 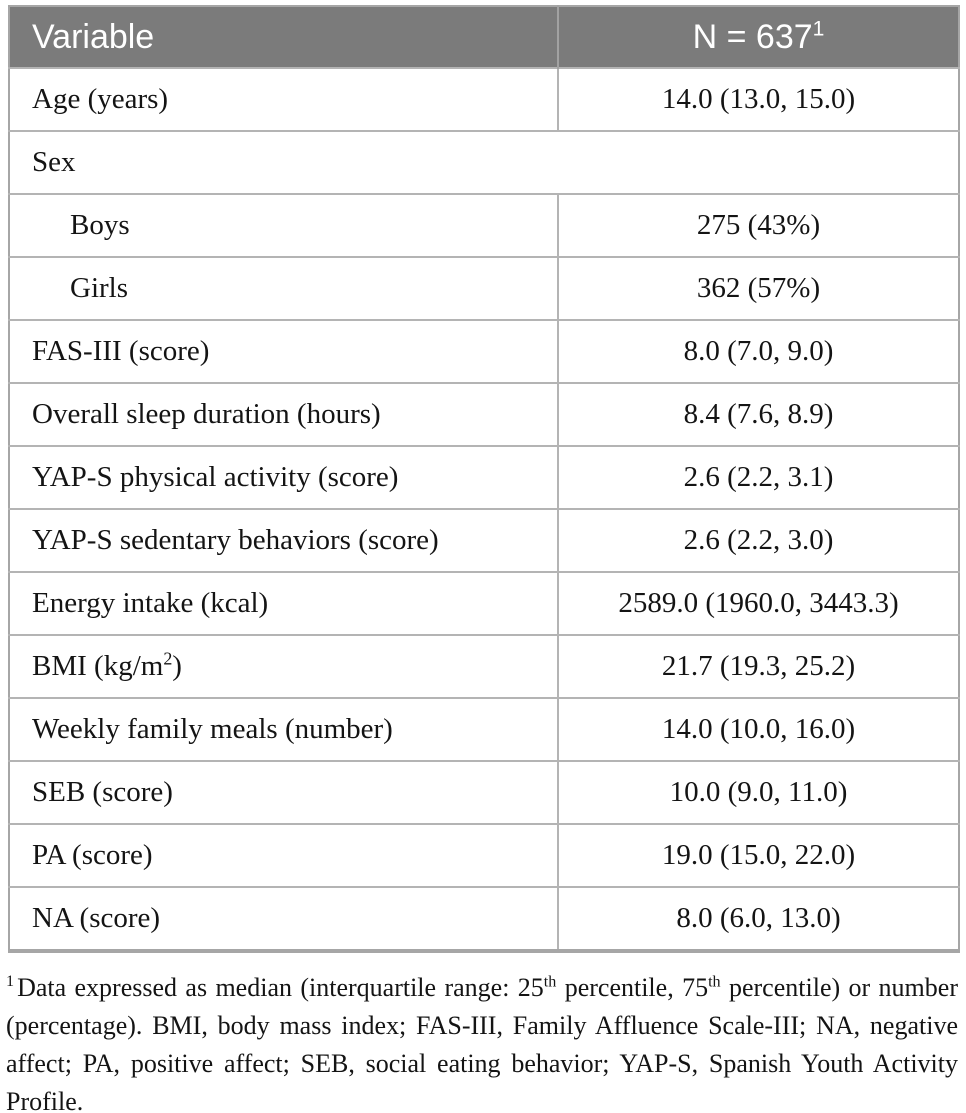 I want to click on n-label: N = 637, so click(x=752, y=36).